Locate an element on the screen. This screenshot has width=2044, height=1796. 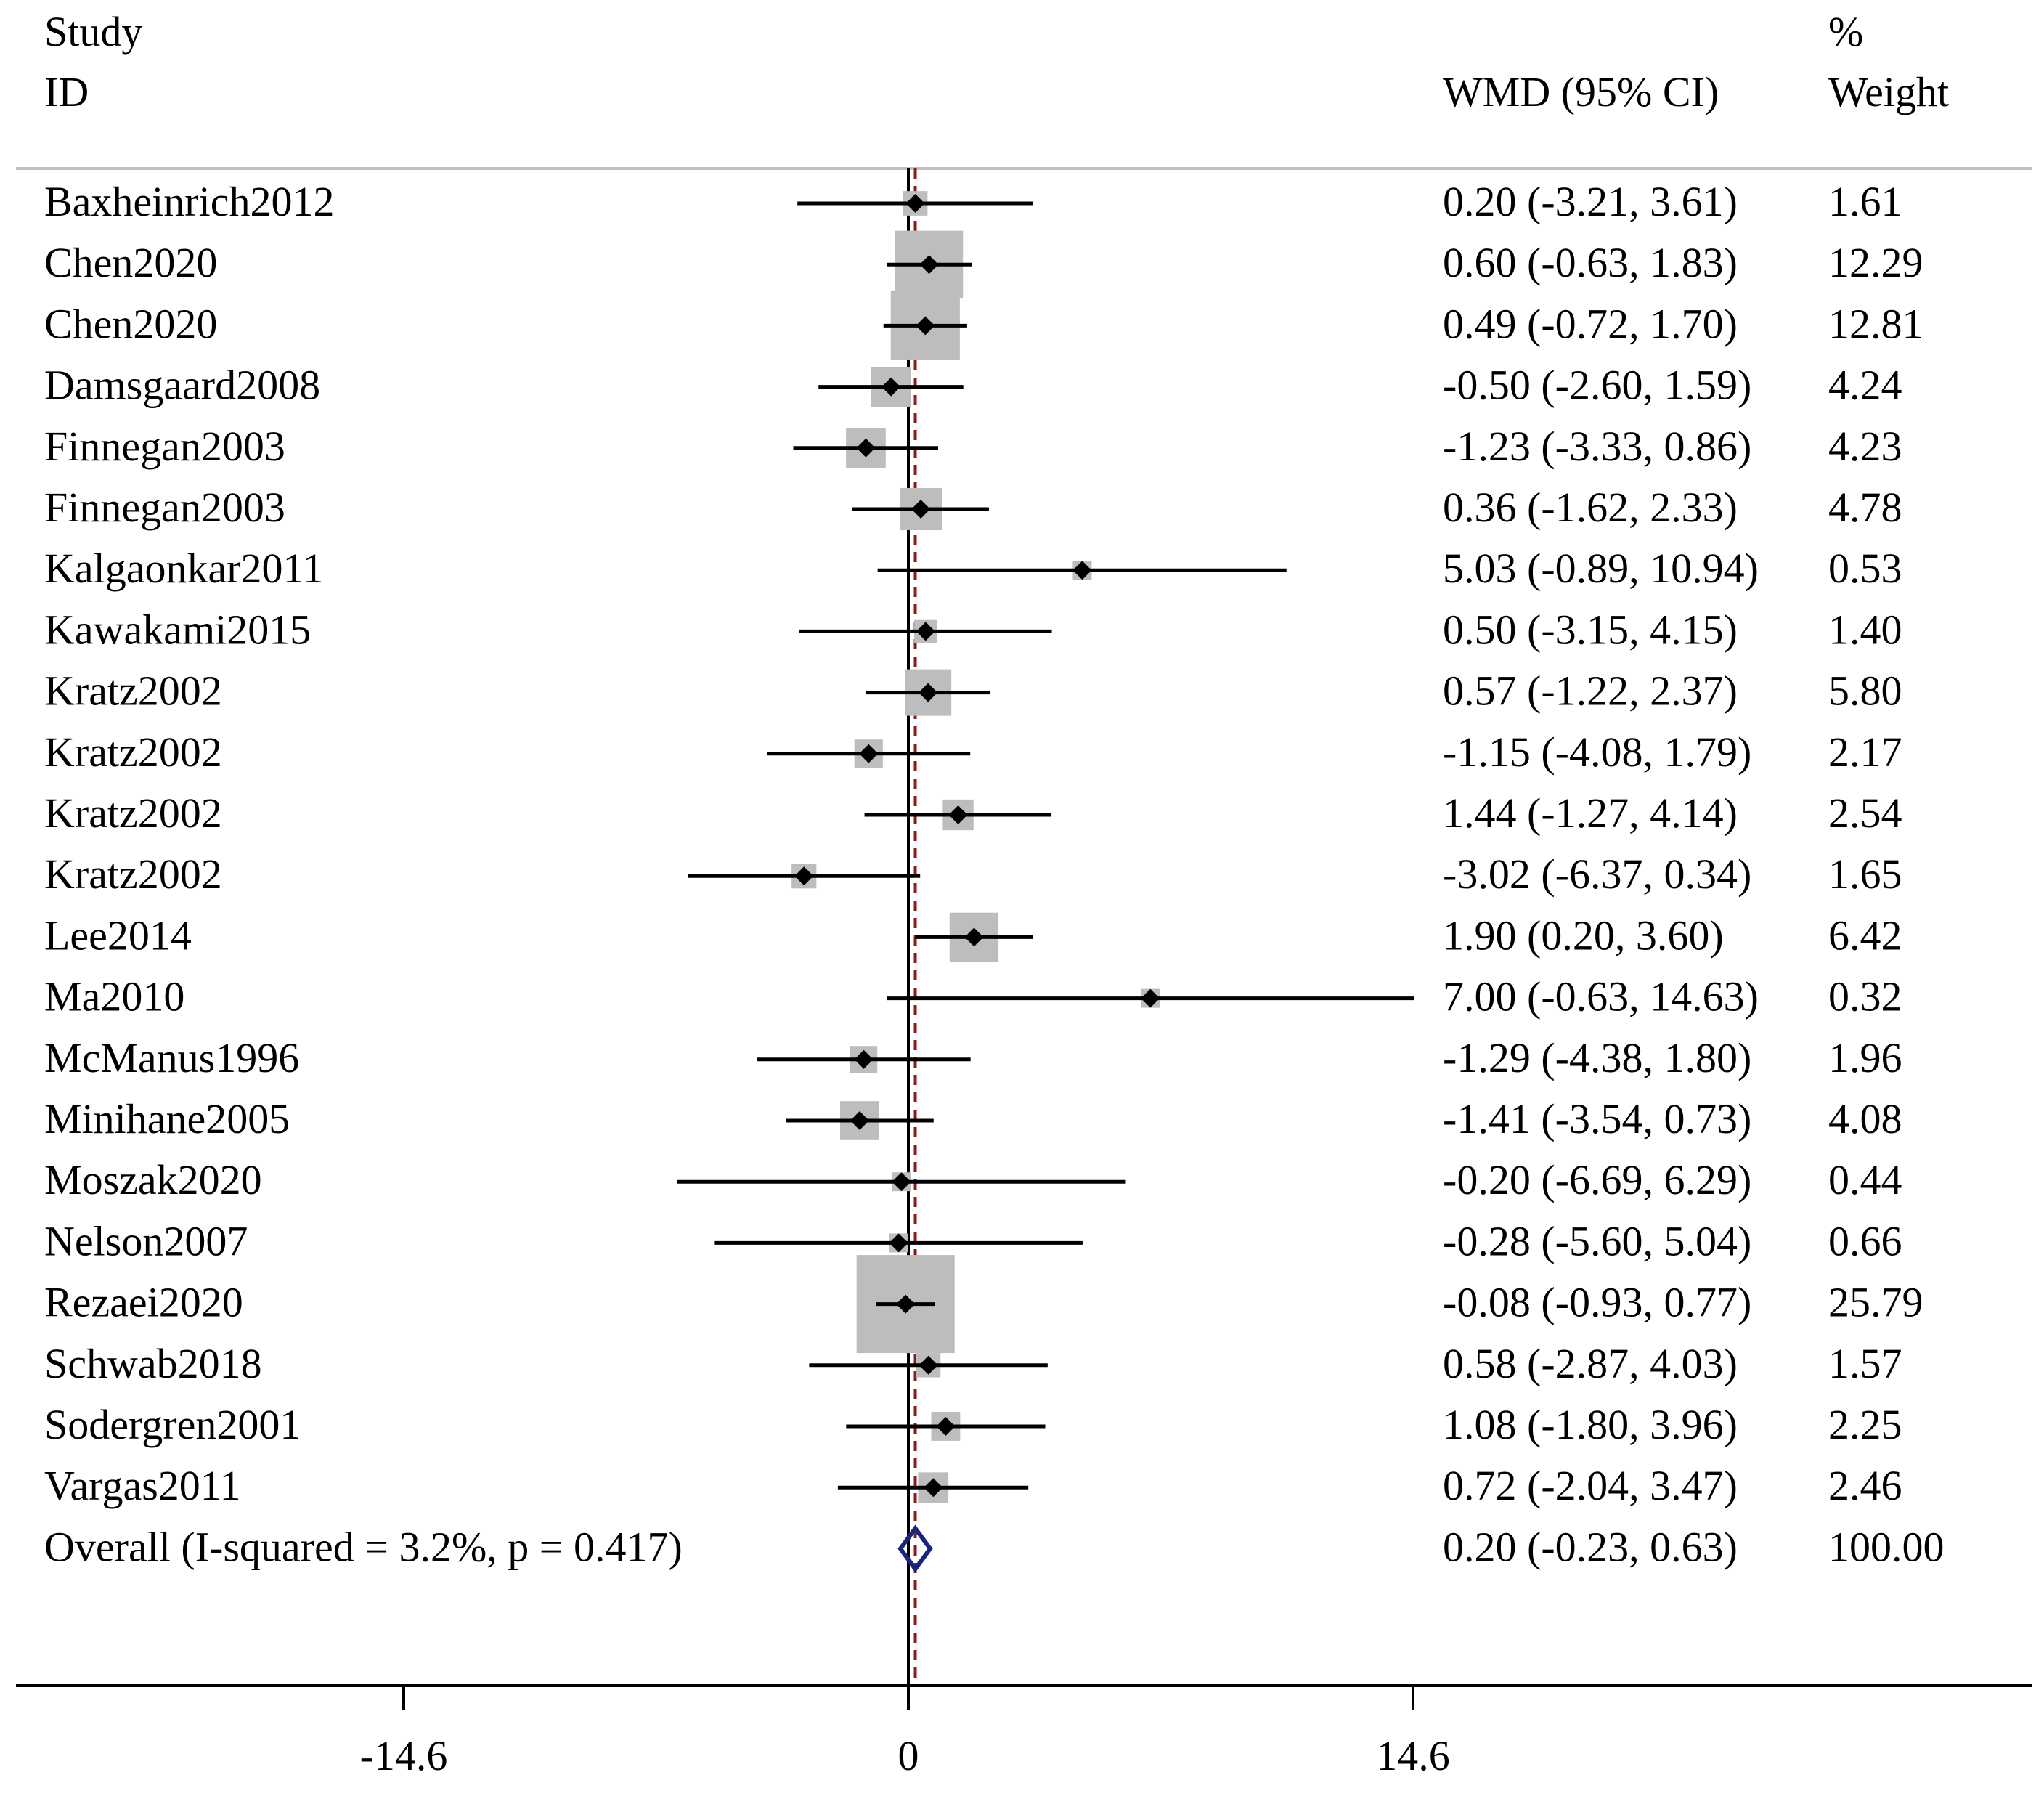
study-row: Moszak2020 -0.20 (-6.69, 6.29) 0.44 is located at coordinates (973, 1179).